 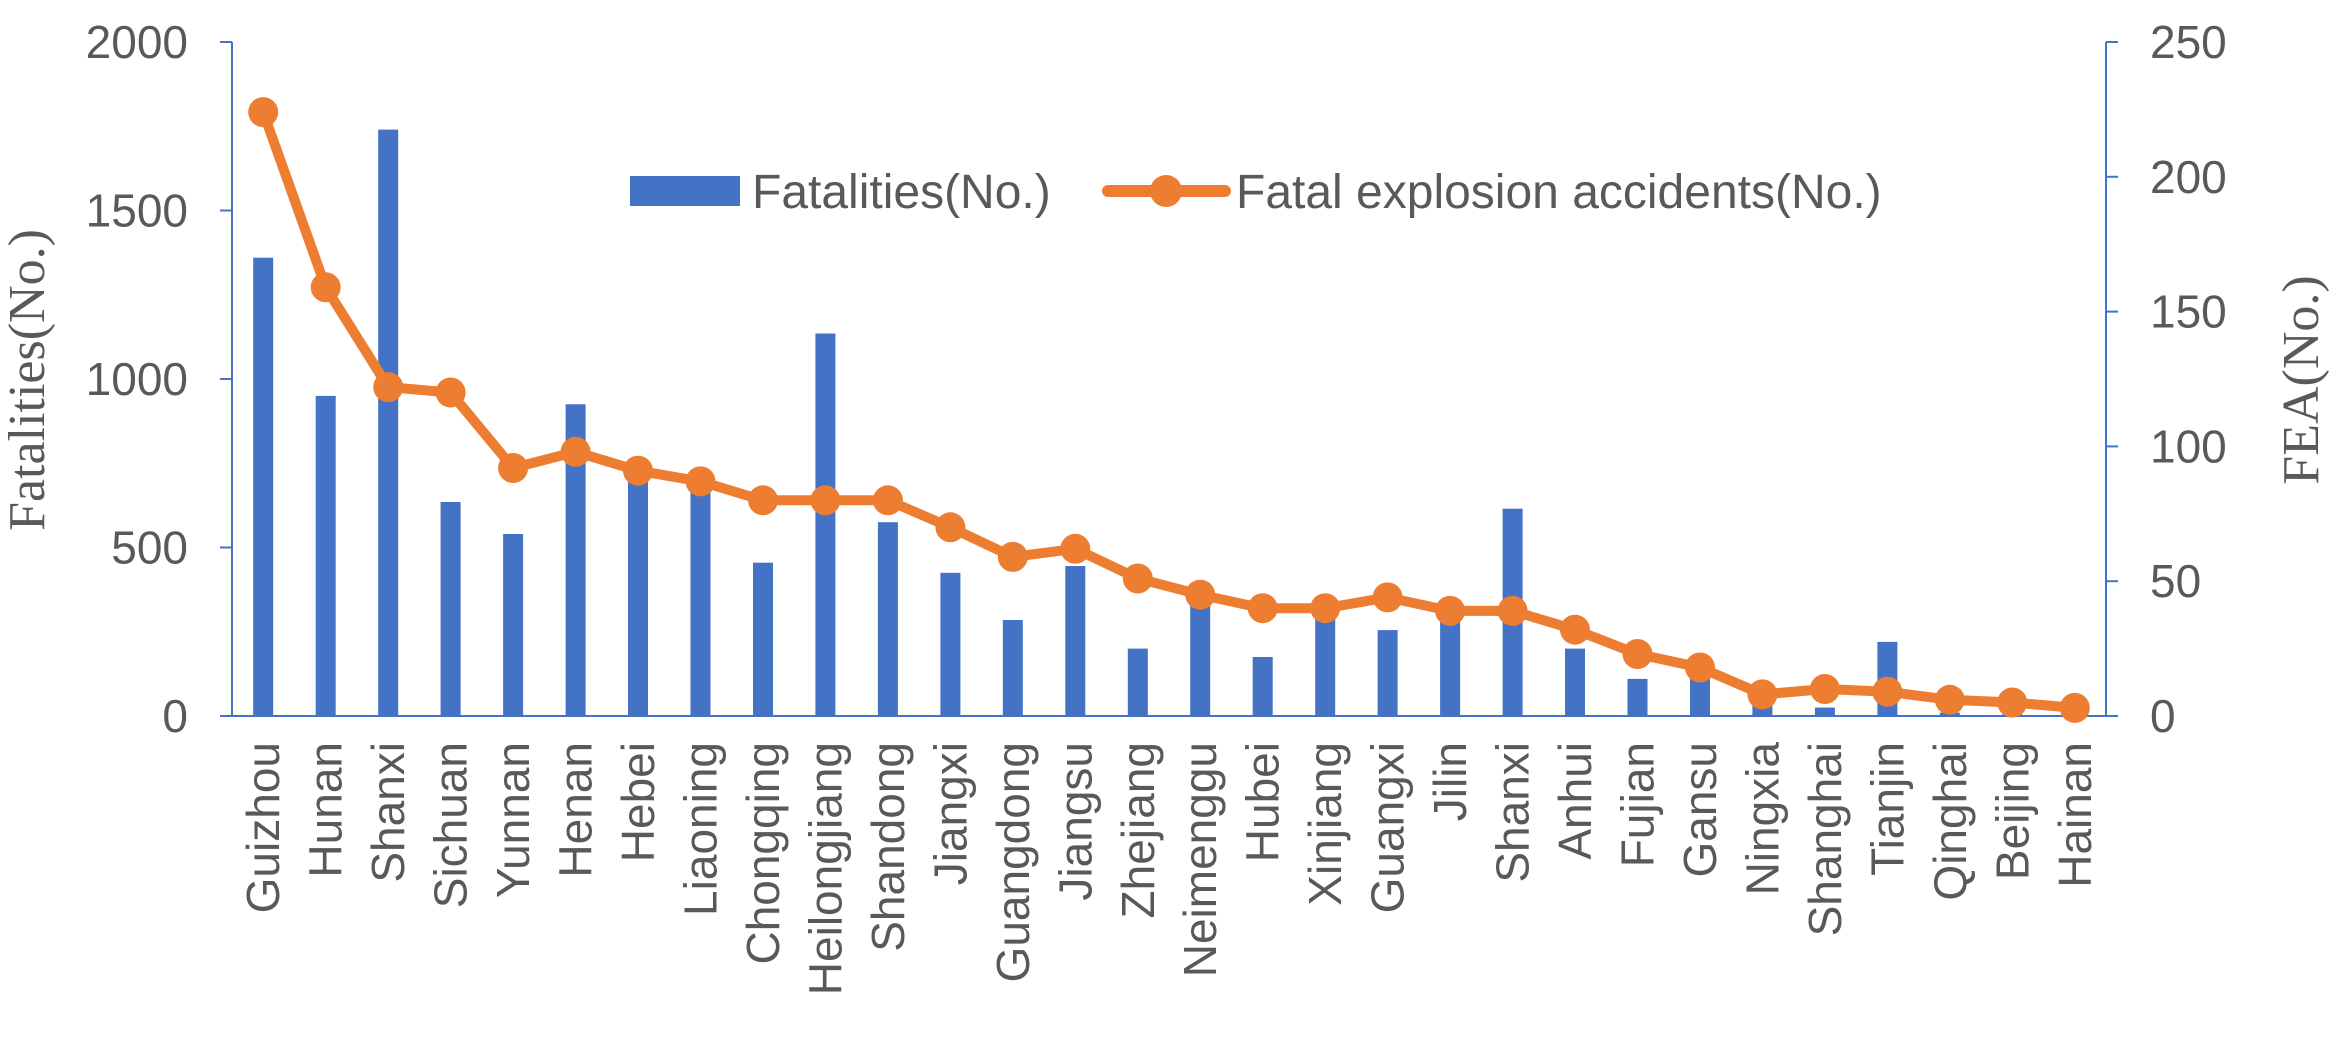 What do you see at coordinates (575, 560) in the screenshot?
I see `bar-henan` at bounding box center [575, 560].